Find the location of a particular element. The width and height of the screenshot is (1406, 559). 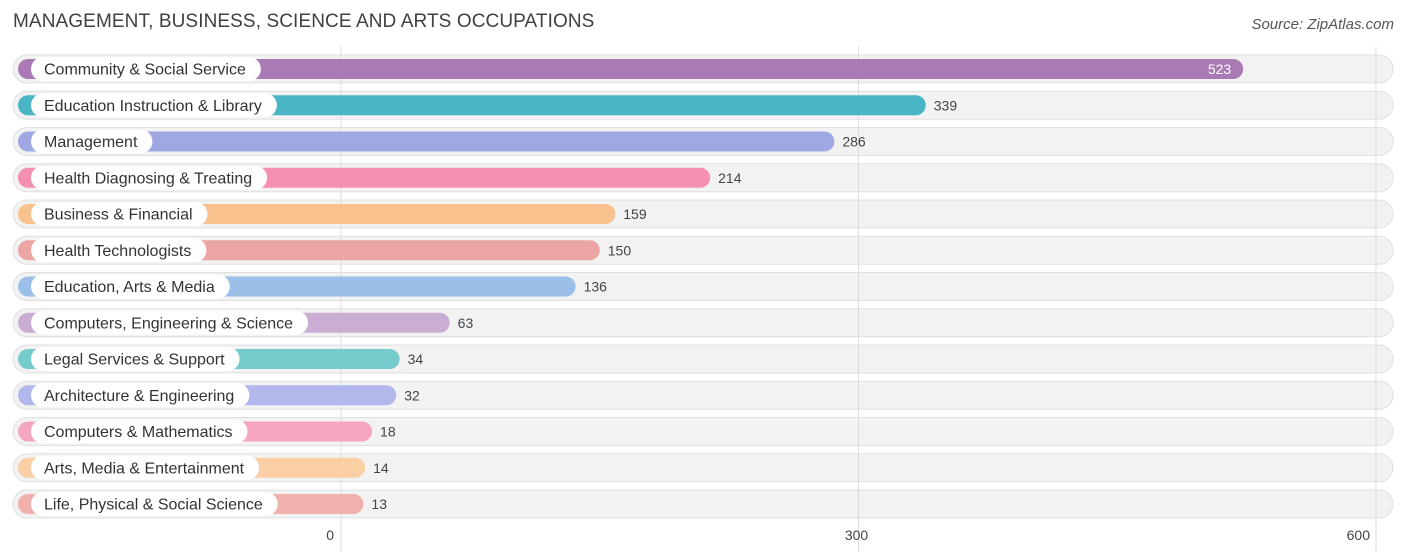

category-label: Computers & Mathematics is located at coordinates (138, 432).